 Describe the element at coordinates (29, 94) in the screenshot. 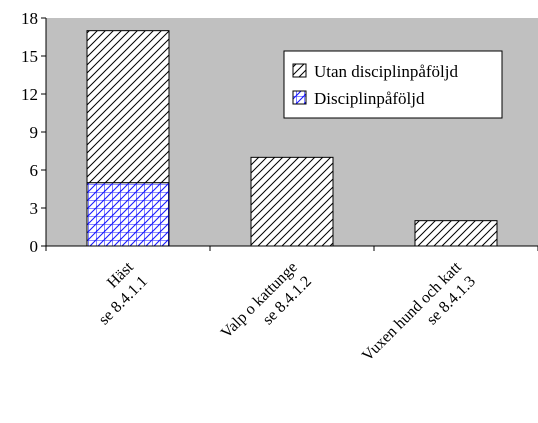

I see `y-tick-label: 12` at that location.